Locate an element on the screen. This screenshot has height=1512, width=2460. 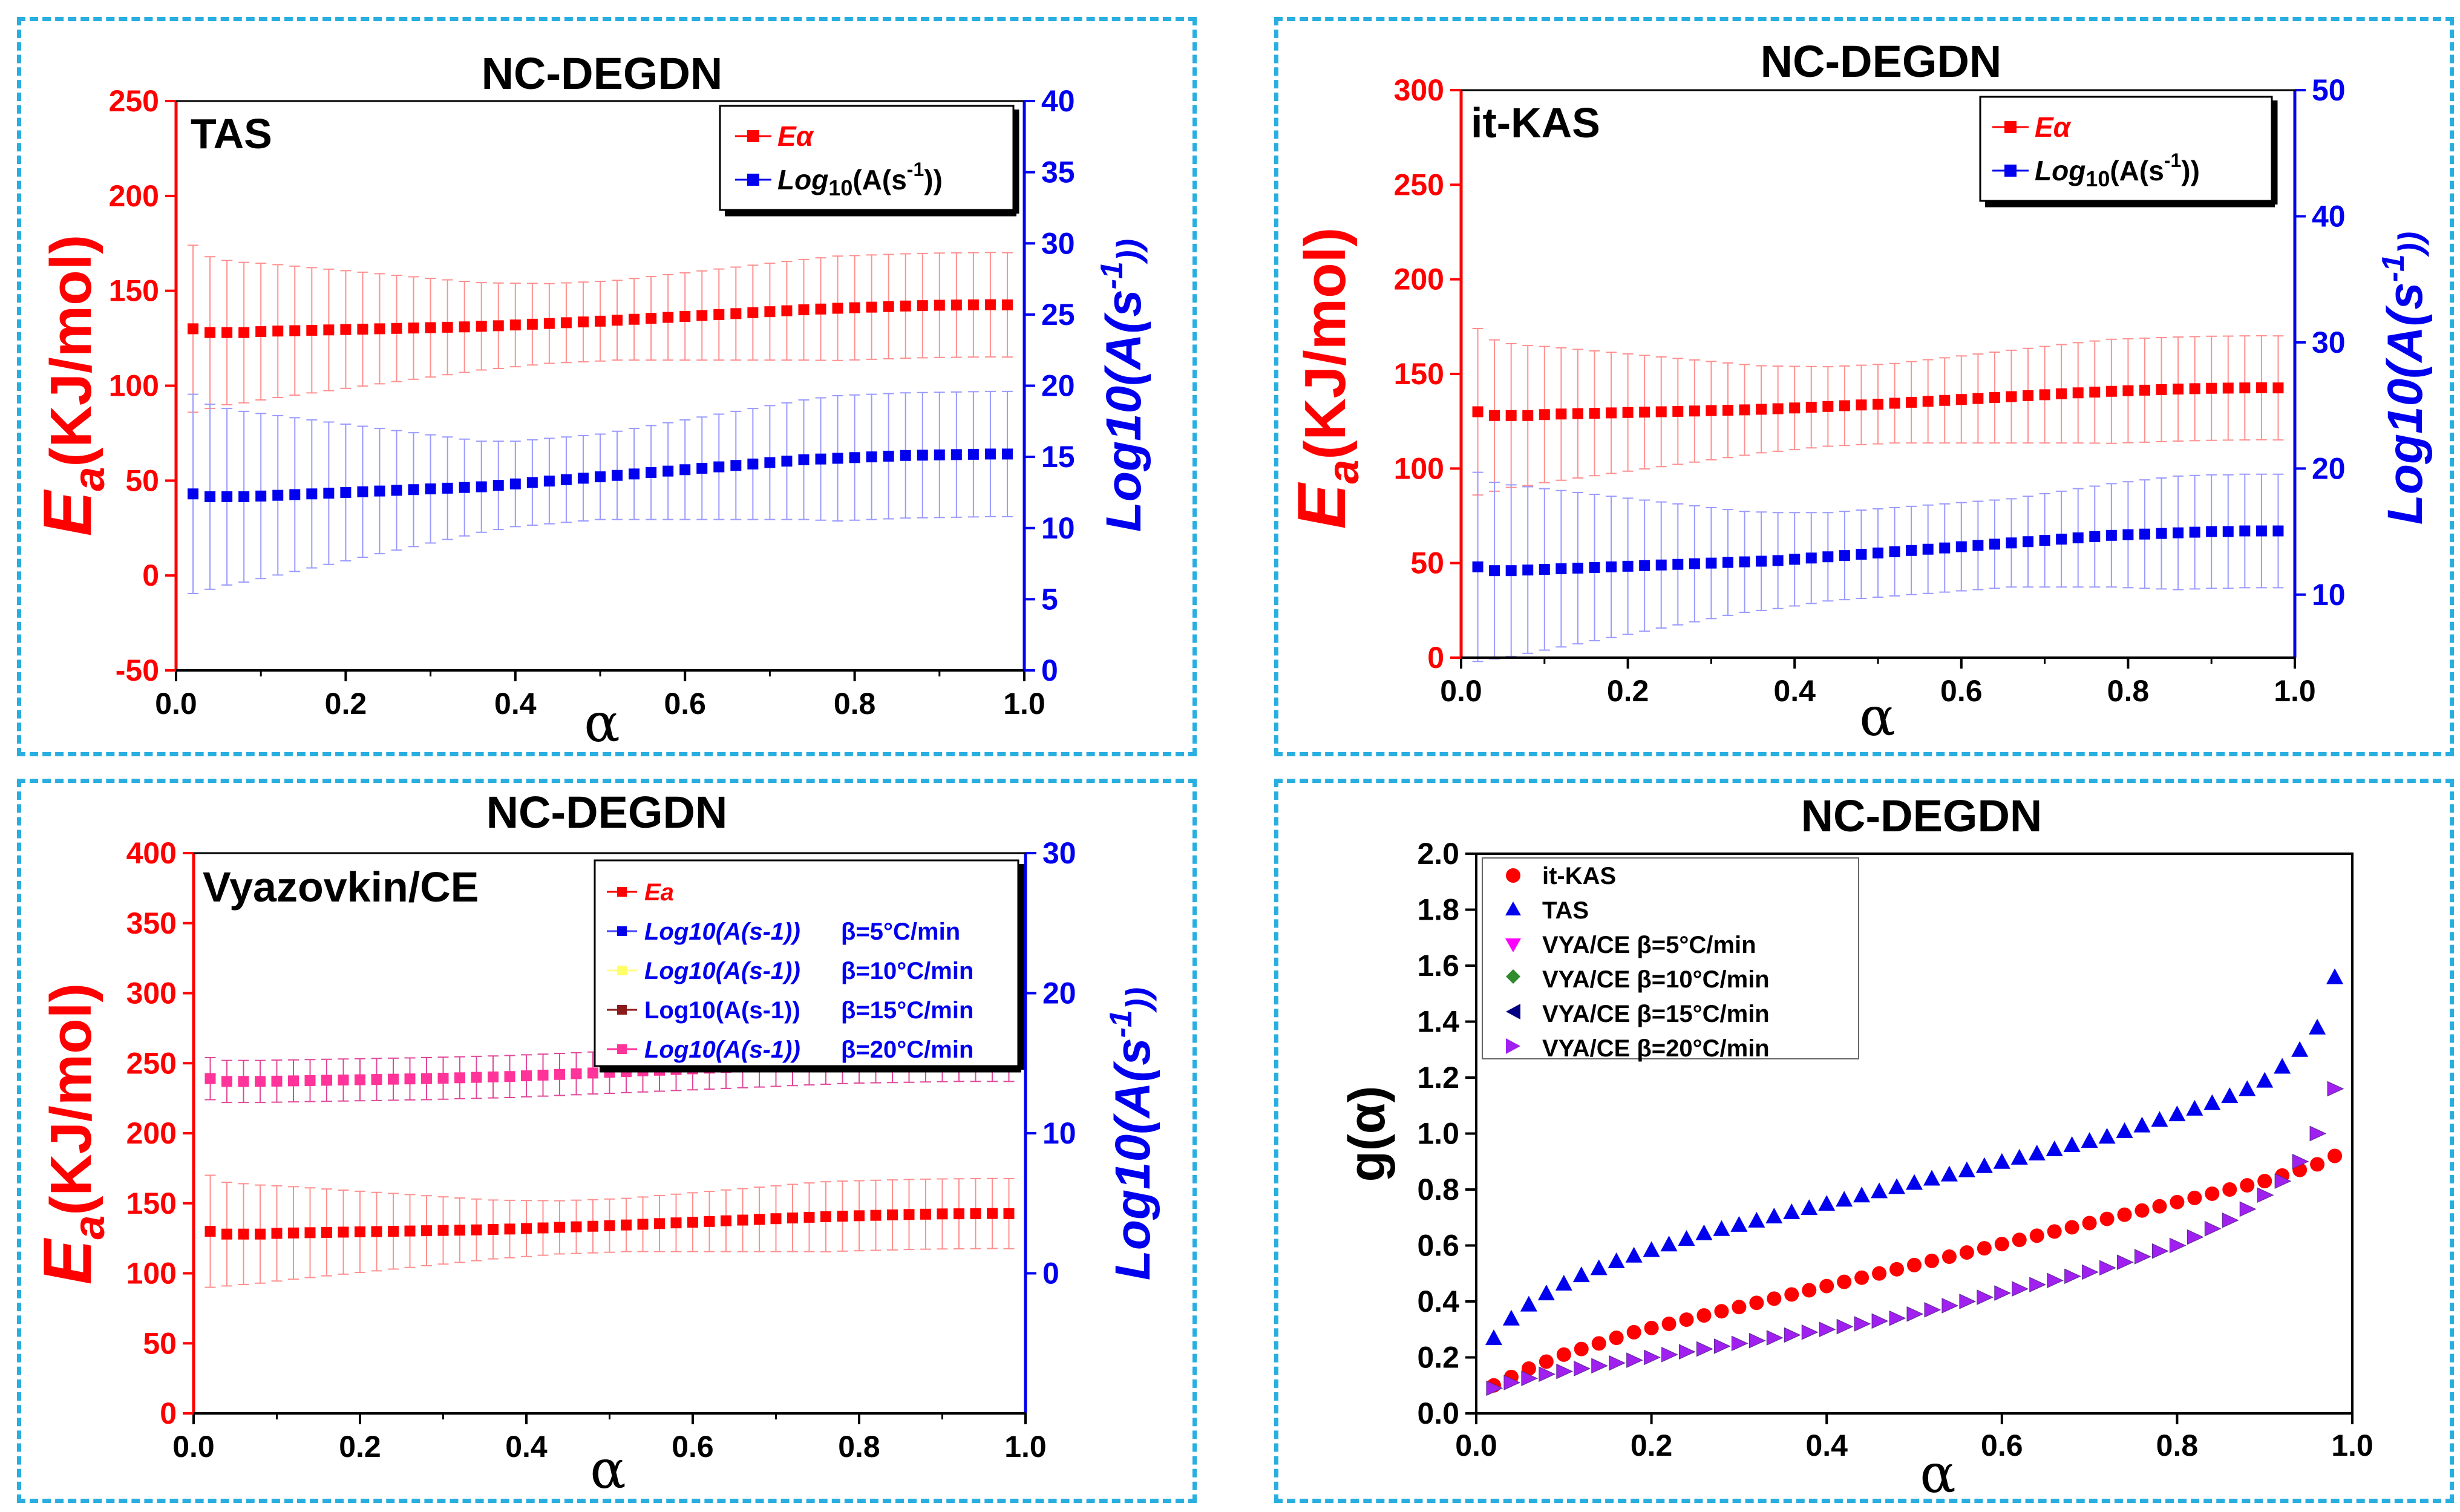
legend-beta: β=5°C/min is located at coordinates (900, 931).